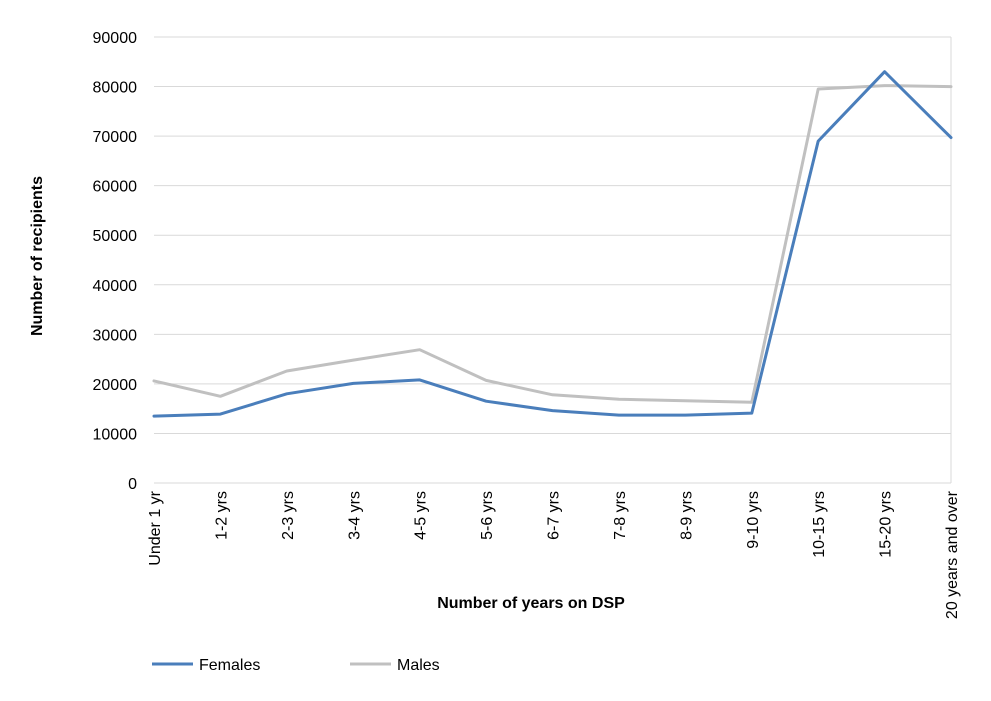 Image resolution: width=991 pixels, height=701 pixels. Describe the element at coordinates (229, 665) in the screenshot. I see `legend-label-females: Females` at that location.